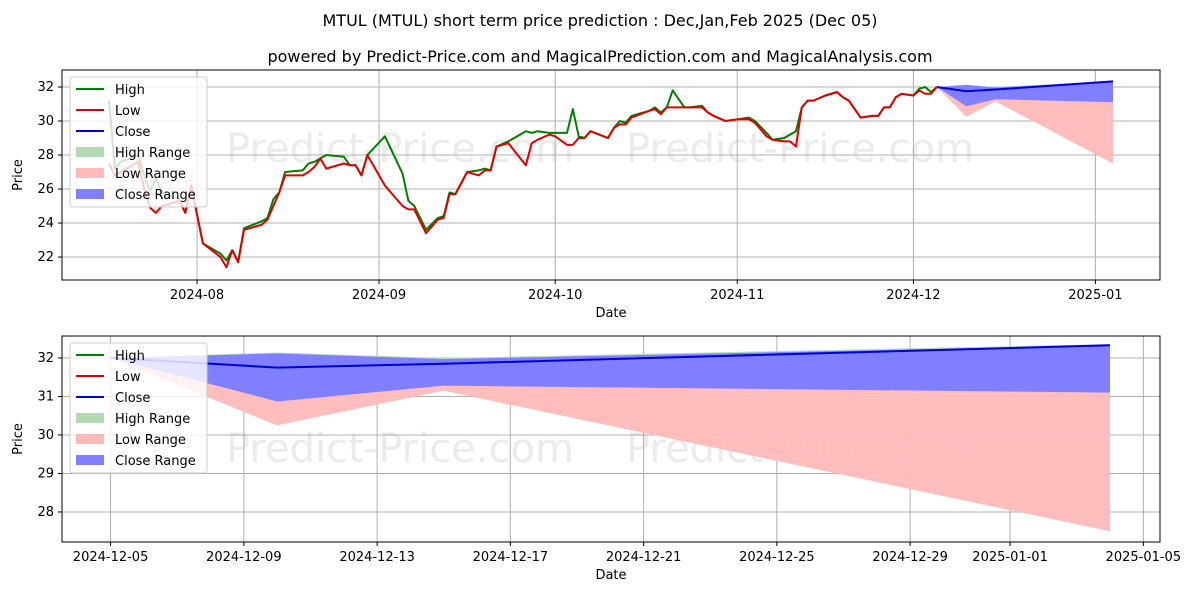  Describe the element at coordinates (555, 295) in the screenshot. I see `x-tick-label: 2024-10` at that location.